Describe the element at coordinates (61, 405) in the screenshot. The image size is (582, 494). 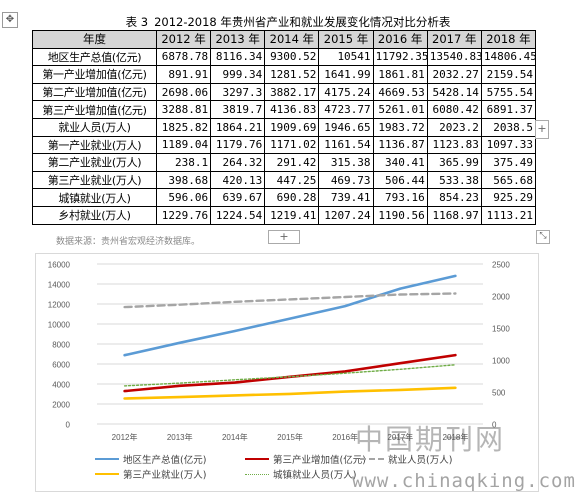
I see `y-left-tick-label: 2000` at that location.